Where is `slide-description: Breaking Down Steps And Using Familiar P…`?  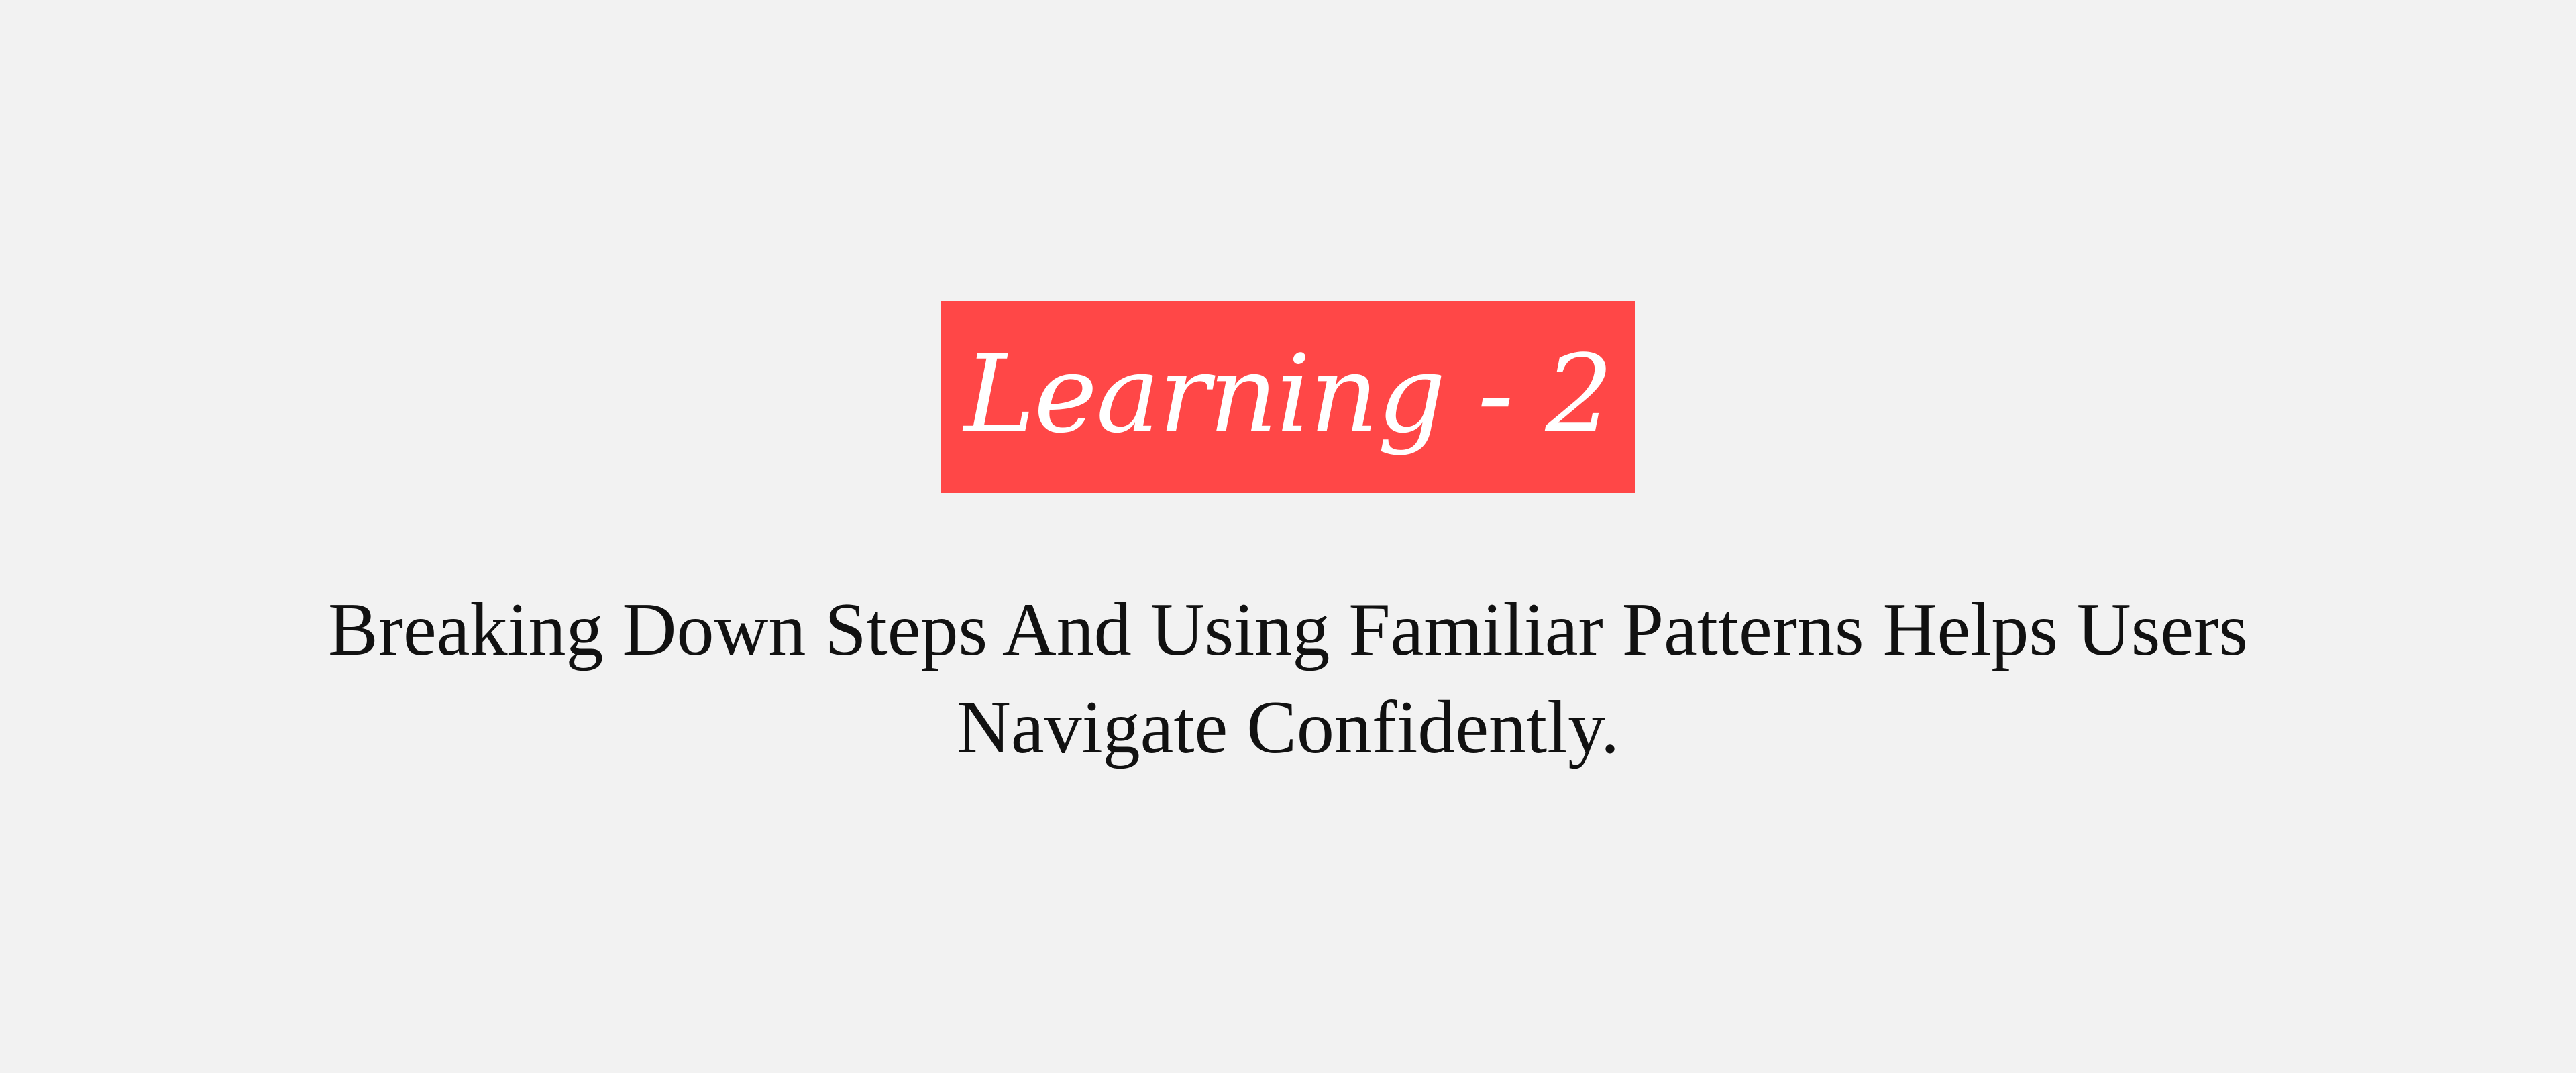
slide-description: Breaking Down Steps And Using Familiar P… is located at coordinates (1288, 678).